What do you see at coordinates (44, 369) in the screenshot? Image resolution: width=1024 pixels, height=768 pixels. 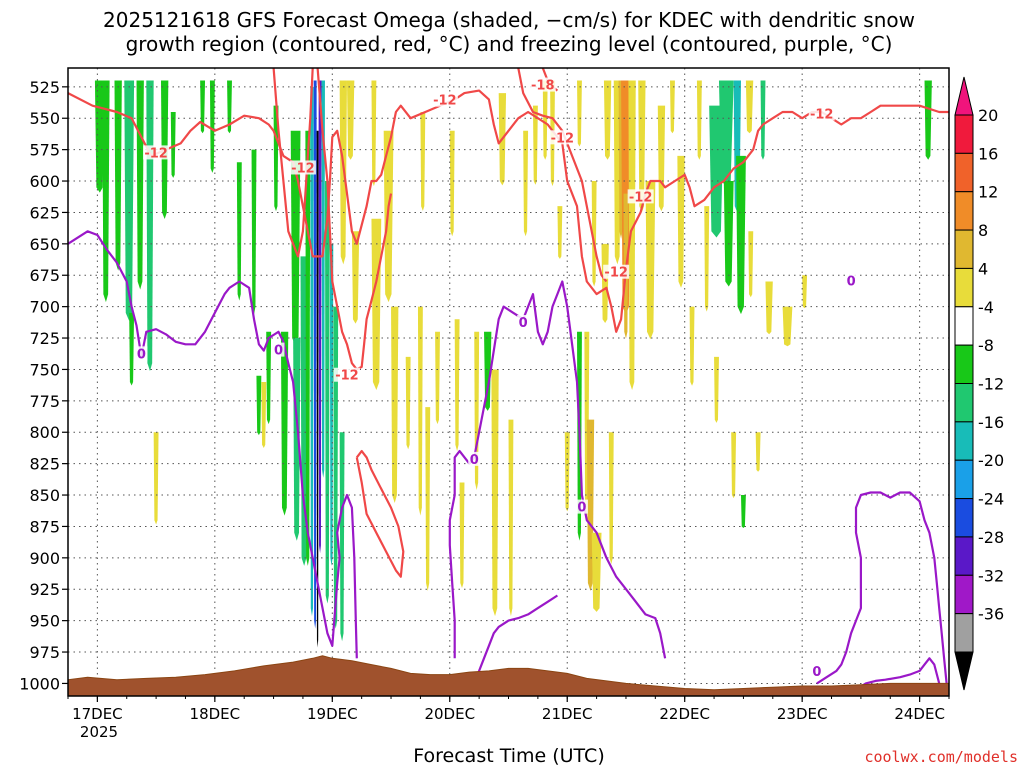 I see `y-tick-label: 750` at bounding box center [44, 369].